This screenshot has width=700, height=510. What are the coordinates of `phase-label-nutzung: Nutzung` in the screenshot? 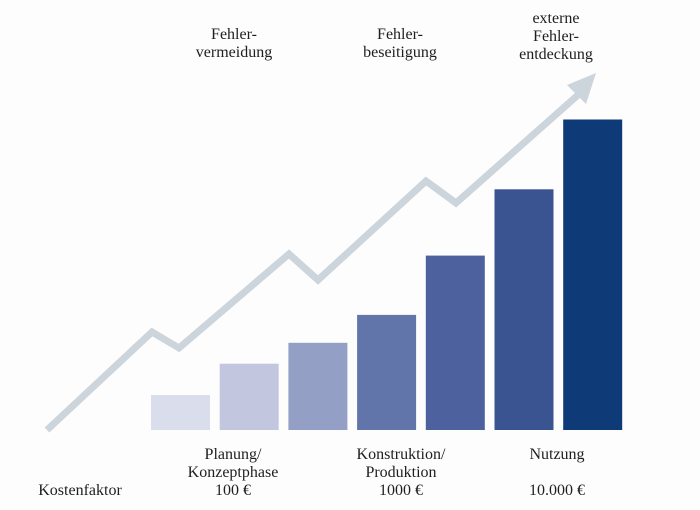 It's located at (557, 454).